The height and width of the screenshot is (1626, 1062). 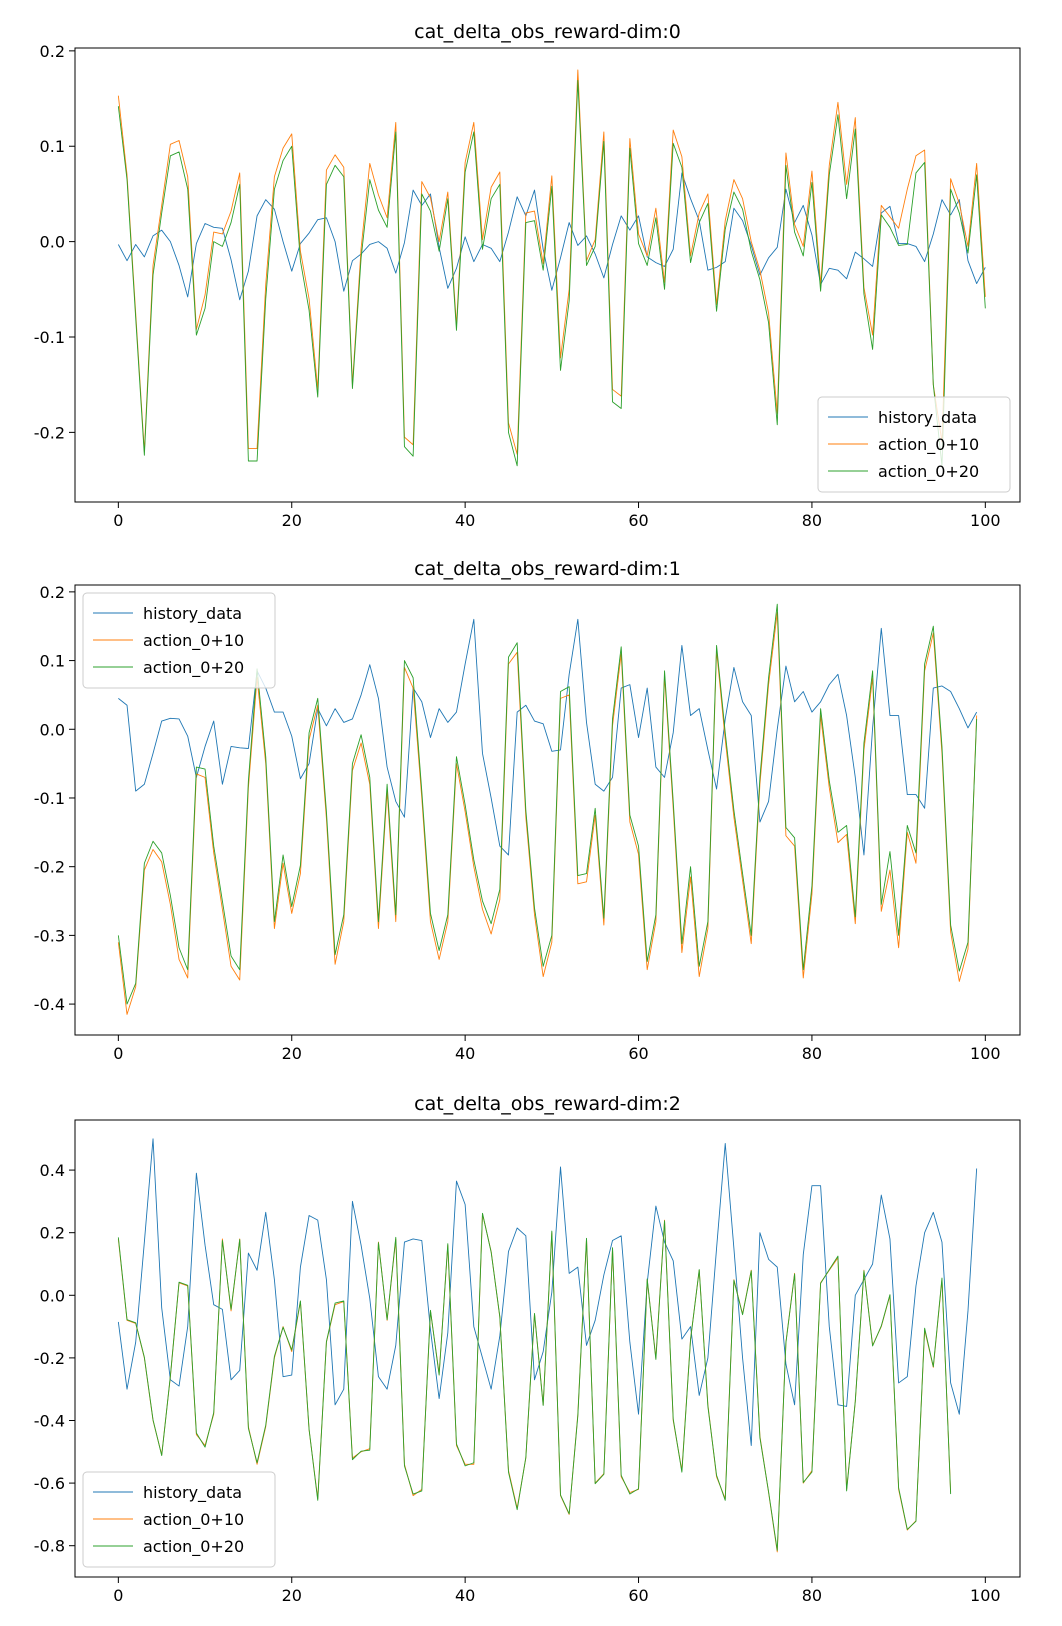 What do you see at coordinates (49, 935) in the screenshot?
I see `y-tick-label: -0.3` at bounding box center [49, 935].